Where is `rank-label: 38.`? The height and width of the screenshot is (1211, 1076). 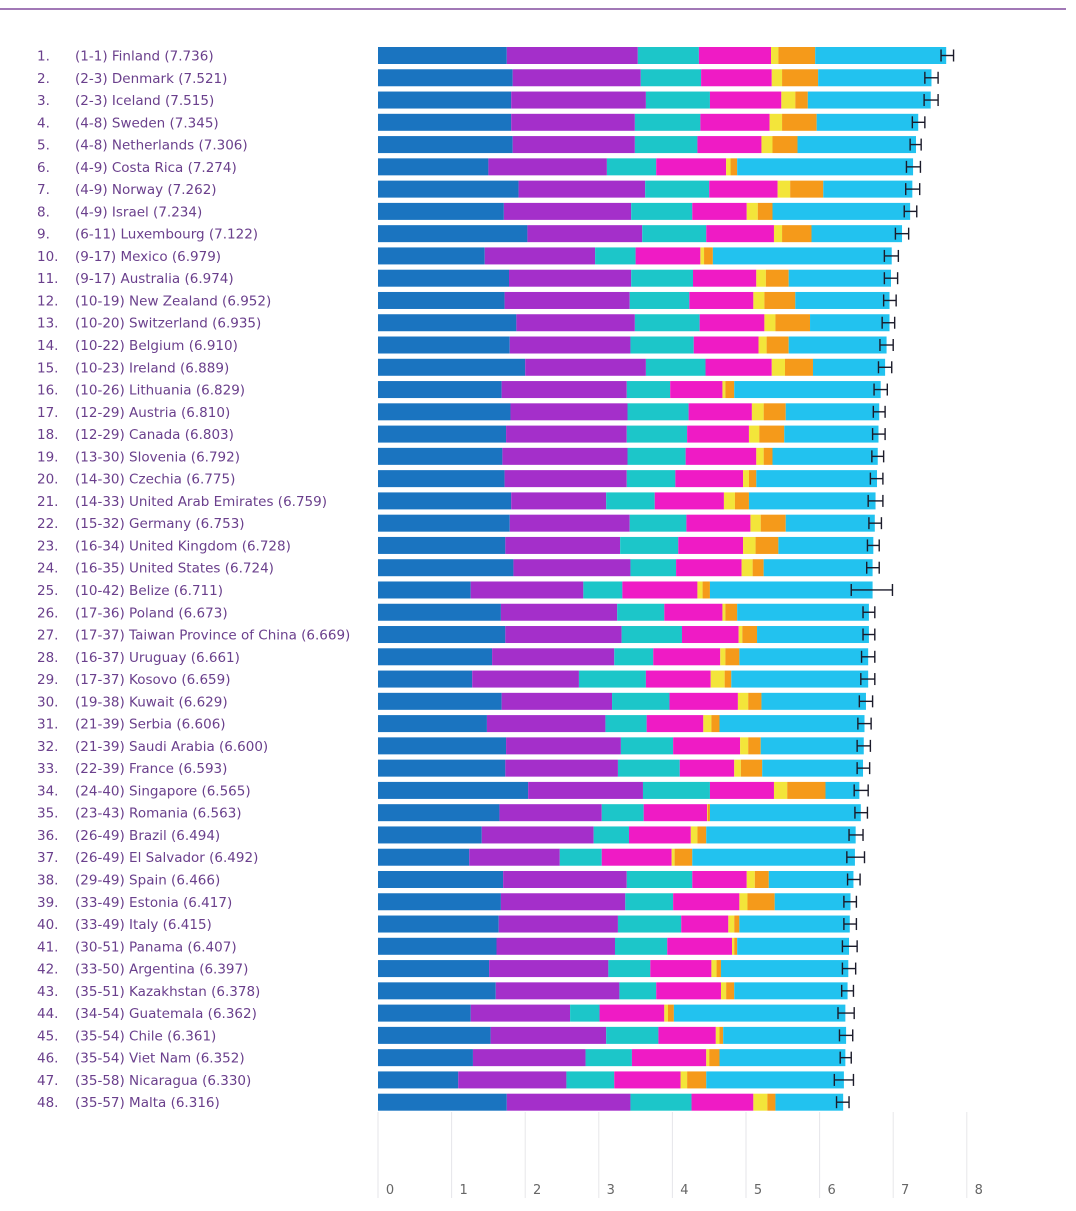 rank-label: 38. is located at coordinates (47, 880).